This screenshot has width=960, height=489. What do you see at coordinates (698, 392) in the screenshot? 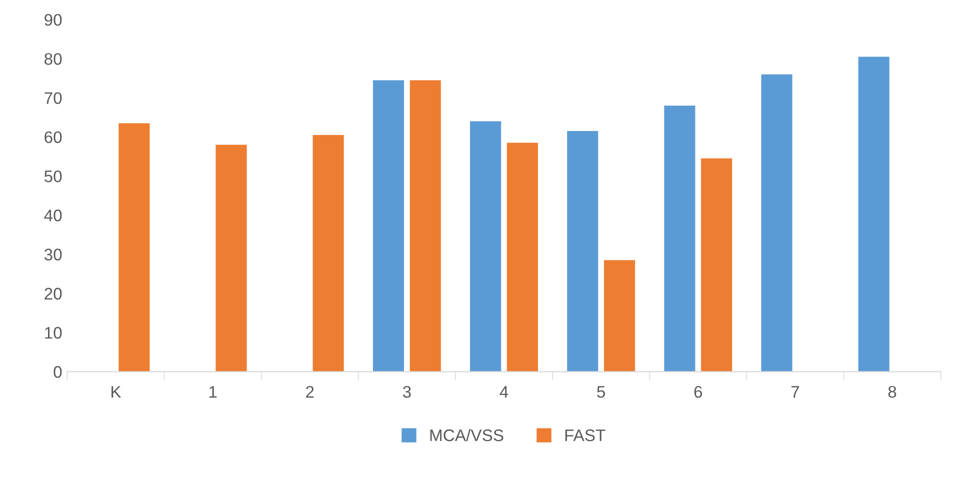
I see `x-tick-label: 6` at bounding box center [698, 392].